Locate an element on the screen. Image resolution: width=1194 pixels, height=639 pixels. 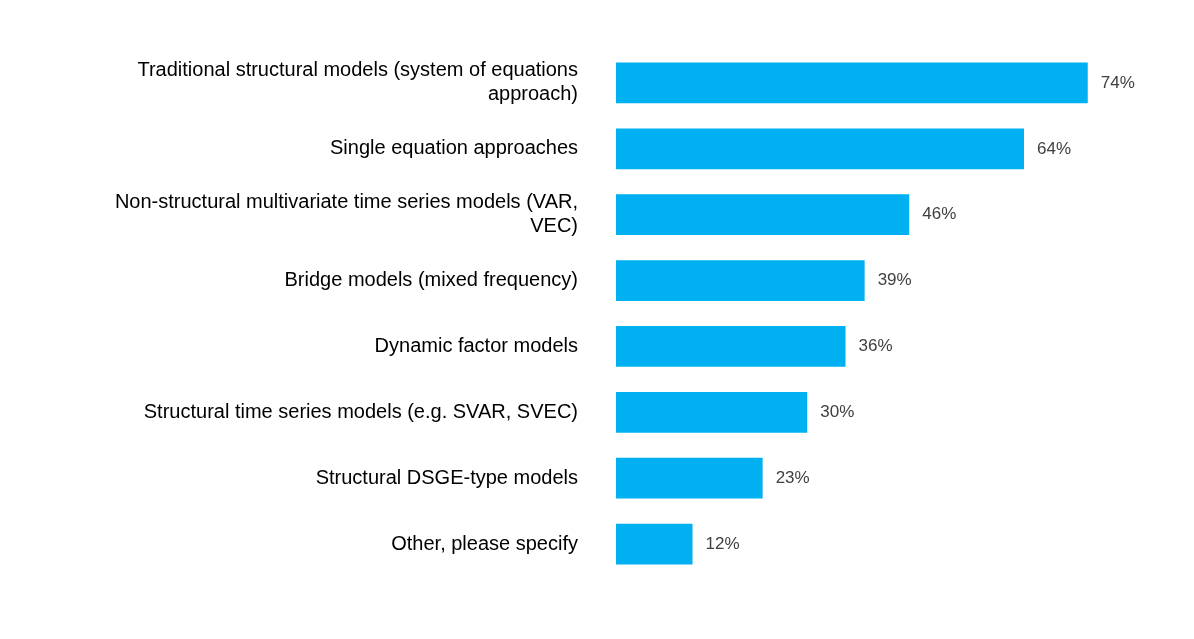
y-tick-label: Single equation approaches is located at coordinates (454, 147).